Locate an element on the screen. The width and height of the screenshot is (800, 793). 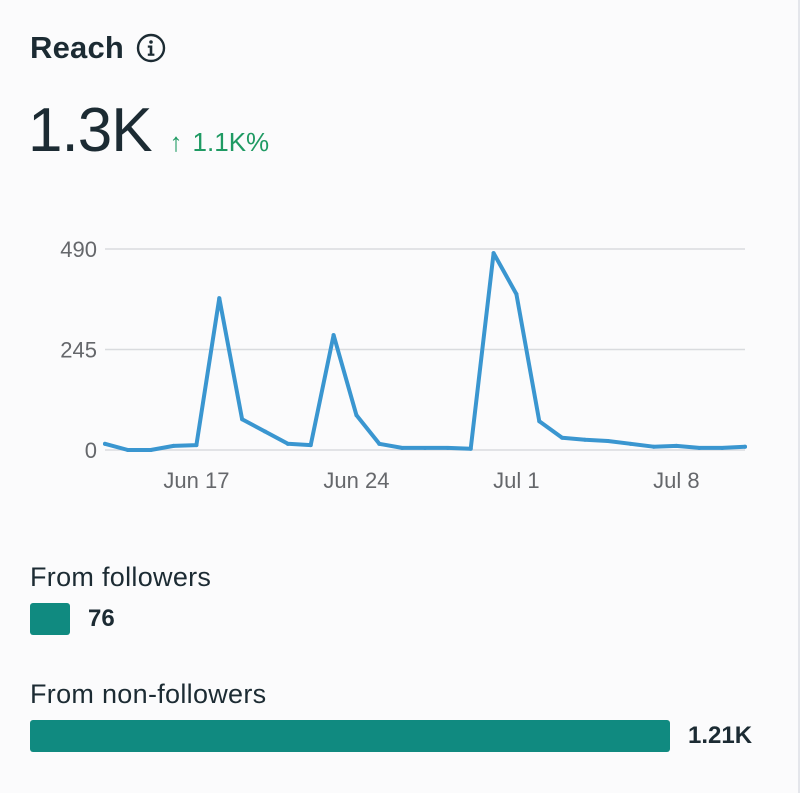
followers-breakdown: From followers 76 is located at coordinates (120, 598).